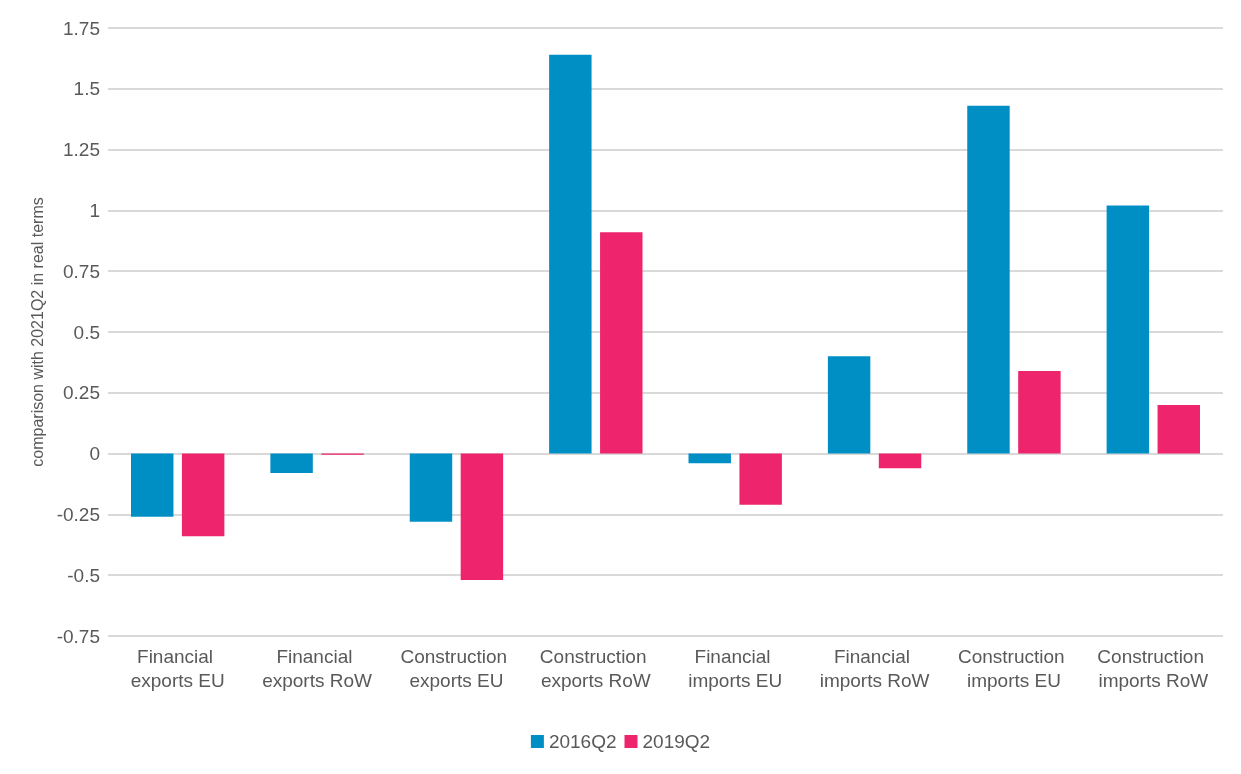 This screenshot has width=1241, height=774. I want to click on x-tick-label: Construction imports EU, so click(1013, 668).